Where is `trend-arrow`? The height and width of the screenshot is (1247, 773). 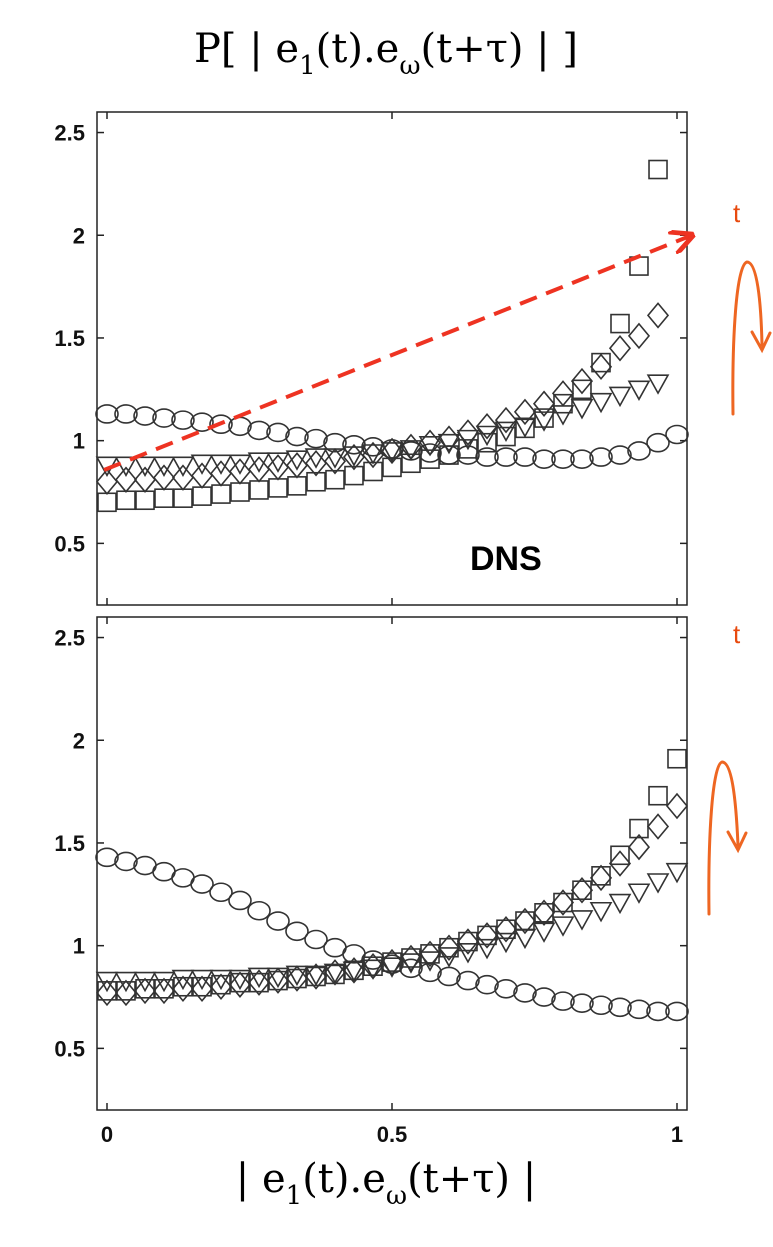
trend-arrow is located at coordinates (396, 354).